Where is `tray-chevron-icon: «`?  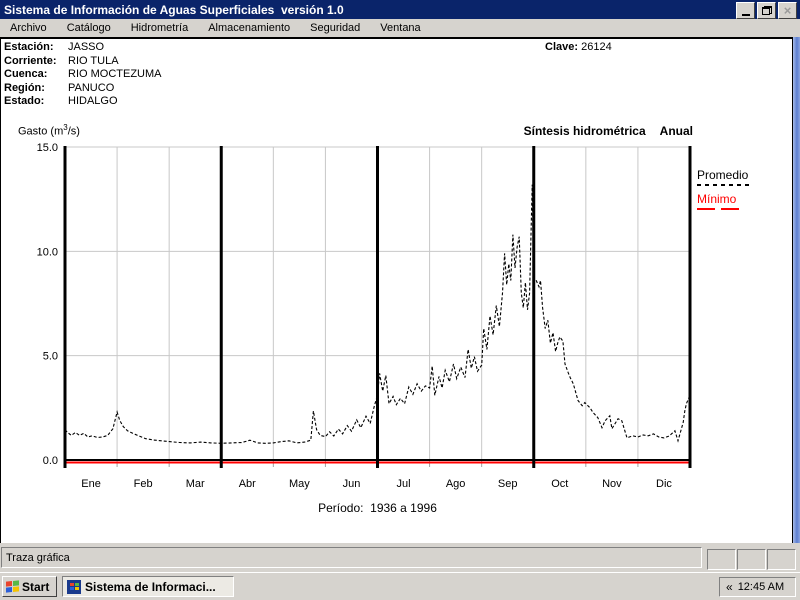 tray-chevron-icon: « is located at coordinates (729, 587).